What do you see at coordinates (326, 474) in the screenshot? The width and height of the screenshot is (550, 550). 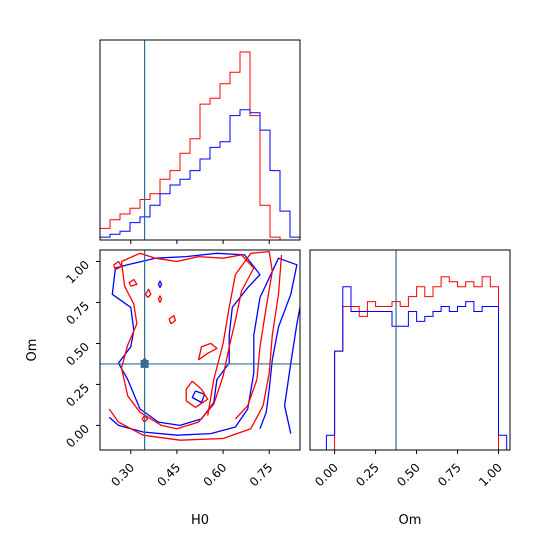 I see `om-bottom-tick-label-1: 0.00` at bounding box center [326, 474].